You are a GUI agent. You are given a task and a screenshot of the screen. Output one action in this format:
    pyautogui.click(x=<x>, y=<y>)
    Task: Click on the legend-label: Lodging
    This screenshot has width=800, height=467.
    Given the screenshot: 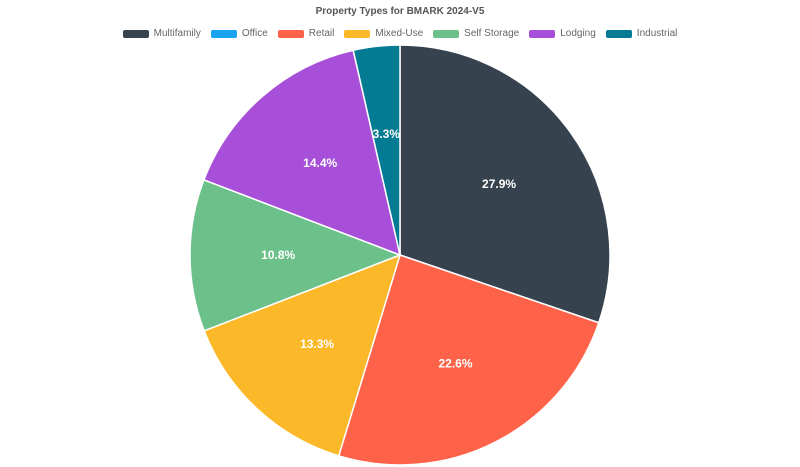 What is the action you would take?
    pyautogui.click(x=578, y=33)
    